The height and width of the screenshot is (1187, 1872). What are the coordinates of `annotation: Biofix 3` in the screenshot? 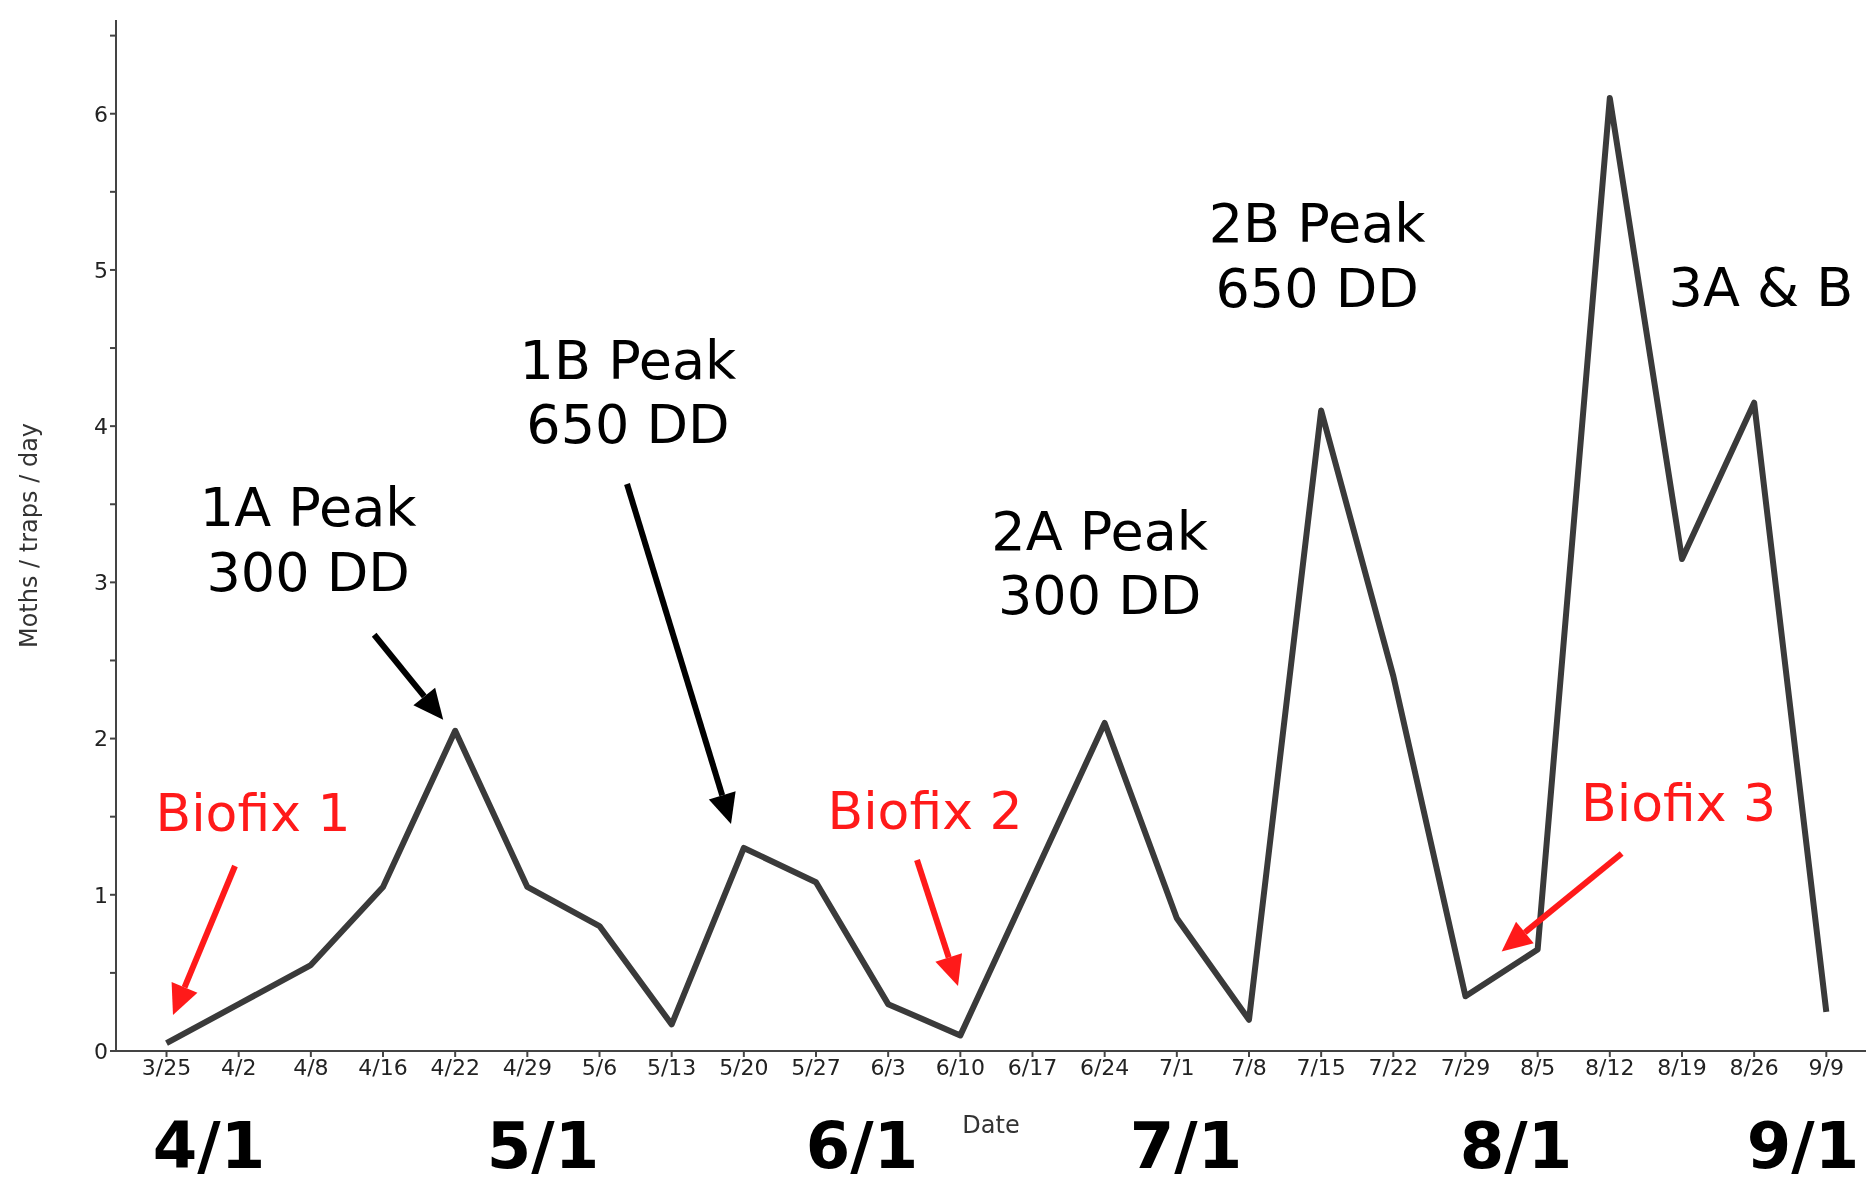 It's located at (1679, 803).